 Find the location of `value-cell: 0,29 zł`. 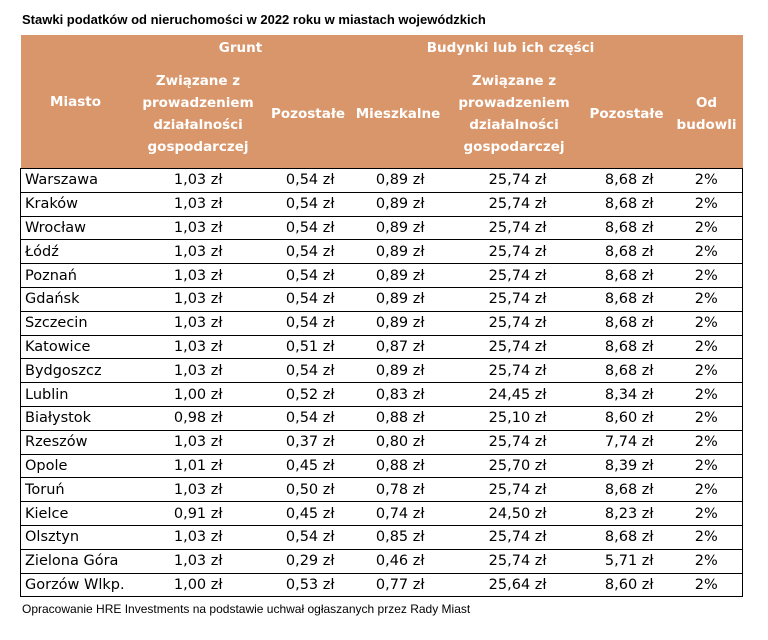

value-cell: 0,29 zł is located at coordinates (308, 561).